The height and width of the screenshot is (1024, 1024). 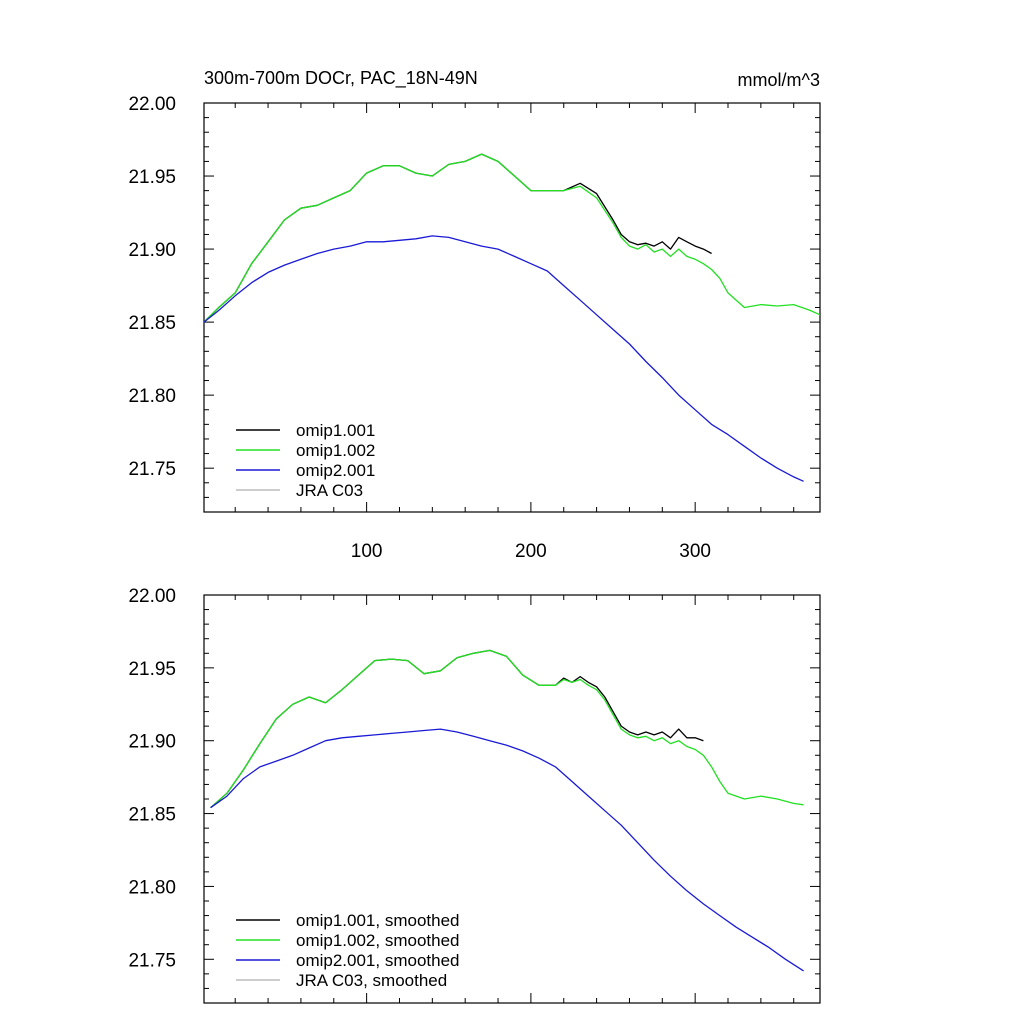 I want to click on series-line-omip2-001-smoothed, so click(x=507, y=850).